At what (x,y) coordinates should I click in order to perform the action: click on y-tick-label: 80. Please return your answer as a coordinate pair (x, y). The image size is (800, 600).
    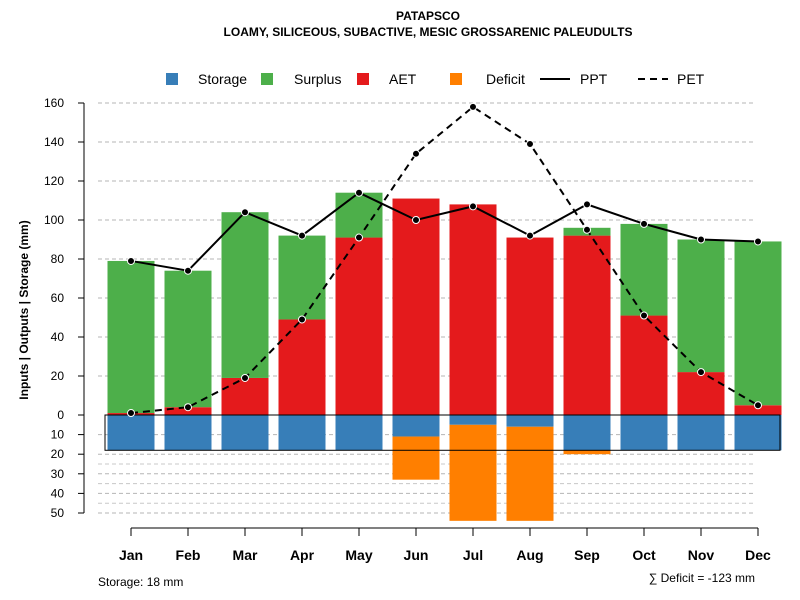
    Looking at the image, I should click on (58, 259).